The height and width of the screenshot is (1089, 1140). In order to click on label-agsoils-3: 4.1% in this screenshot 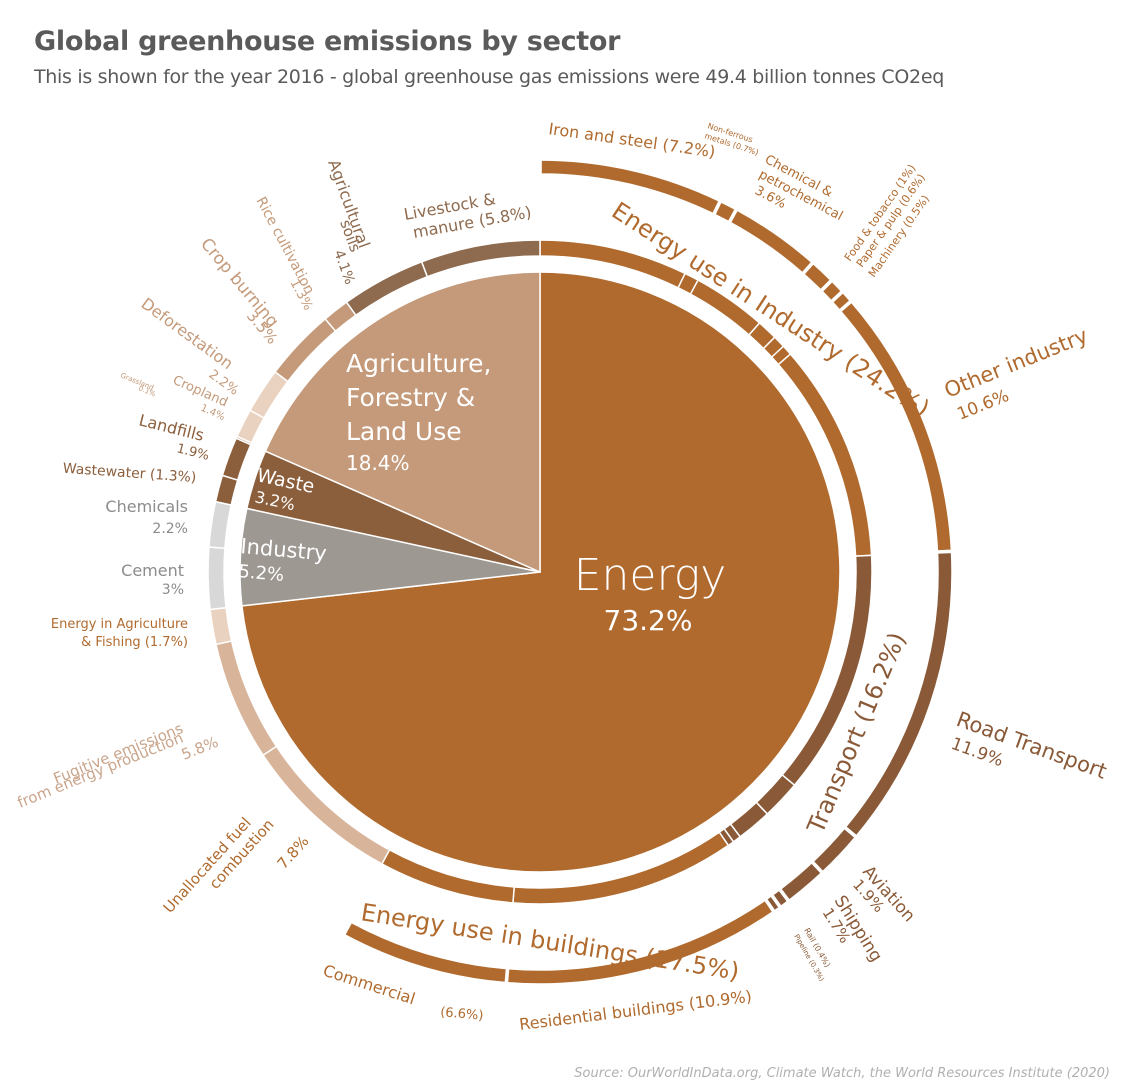, I will do `click(343, 267)`.